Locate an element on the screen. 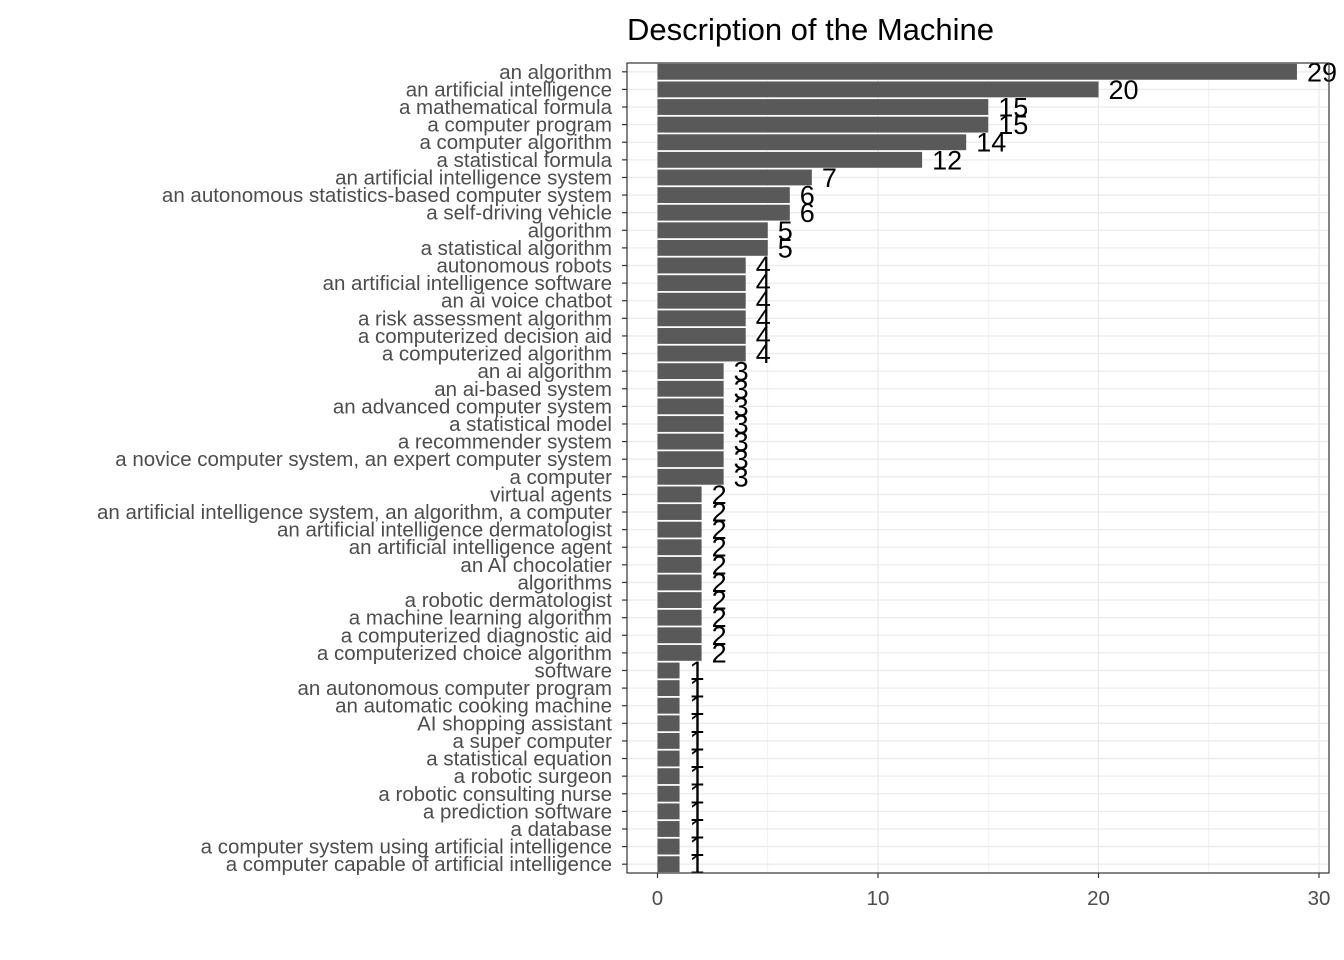 Image resolution: width=1344 pixels, height=960 pixels. y-tick-label: a robotic surgeon is located at coordinates (533, 776).